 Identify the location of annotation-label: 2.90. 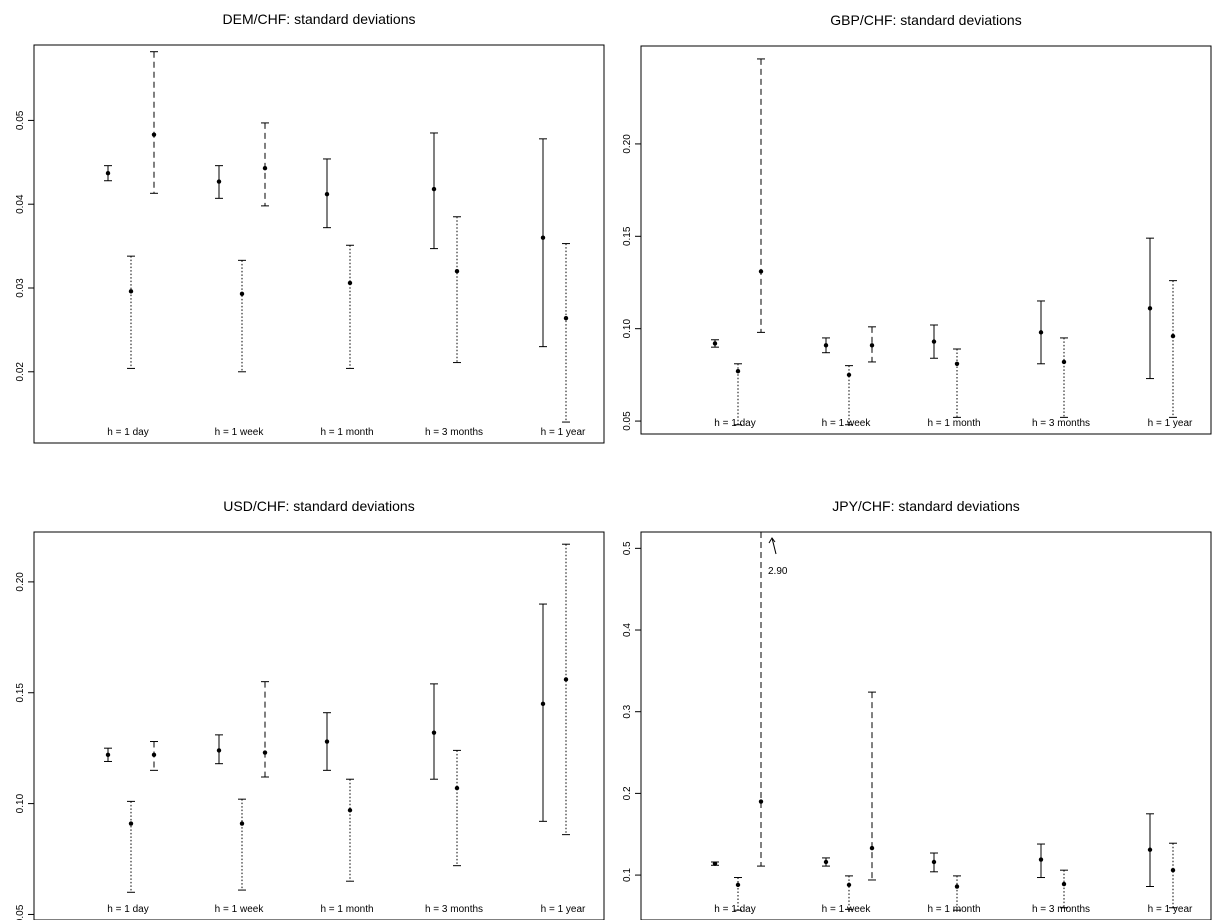
(778, 571).